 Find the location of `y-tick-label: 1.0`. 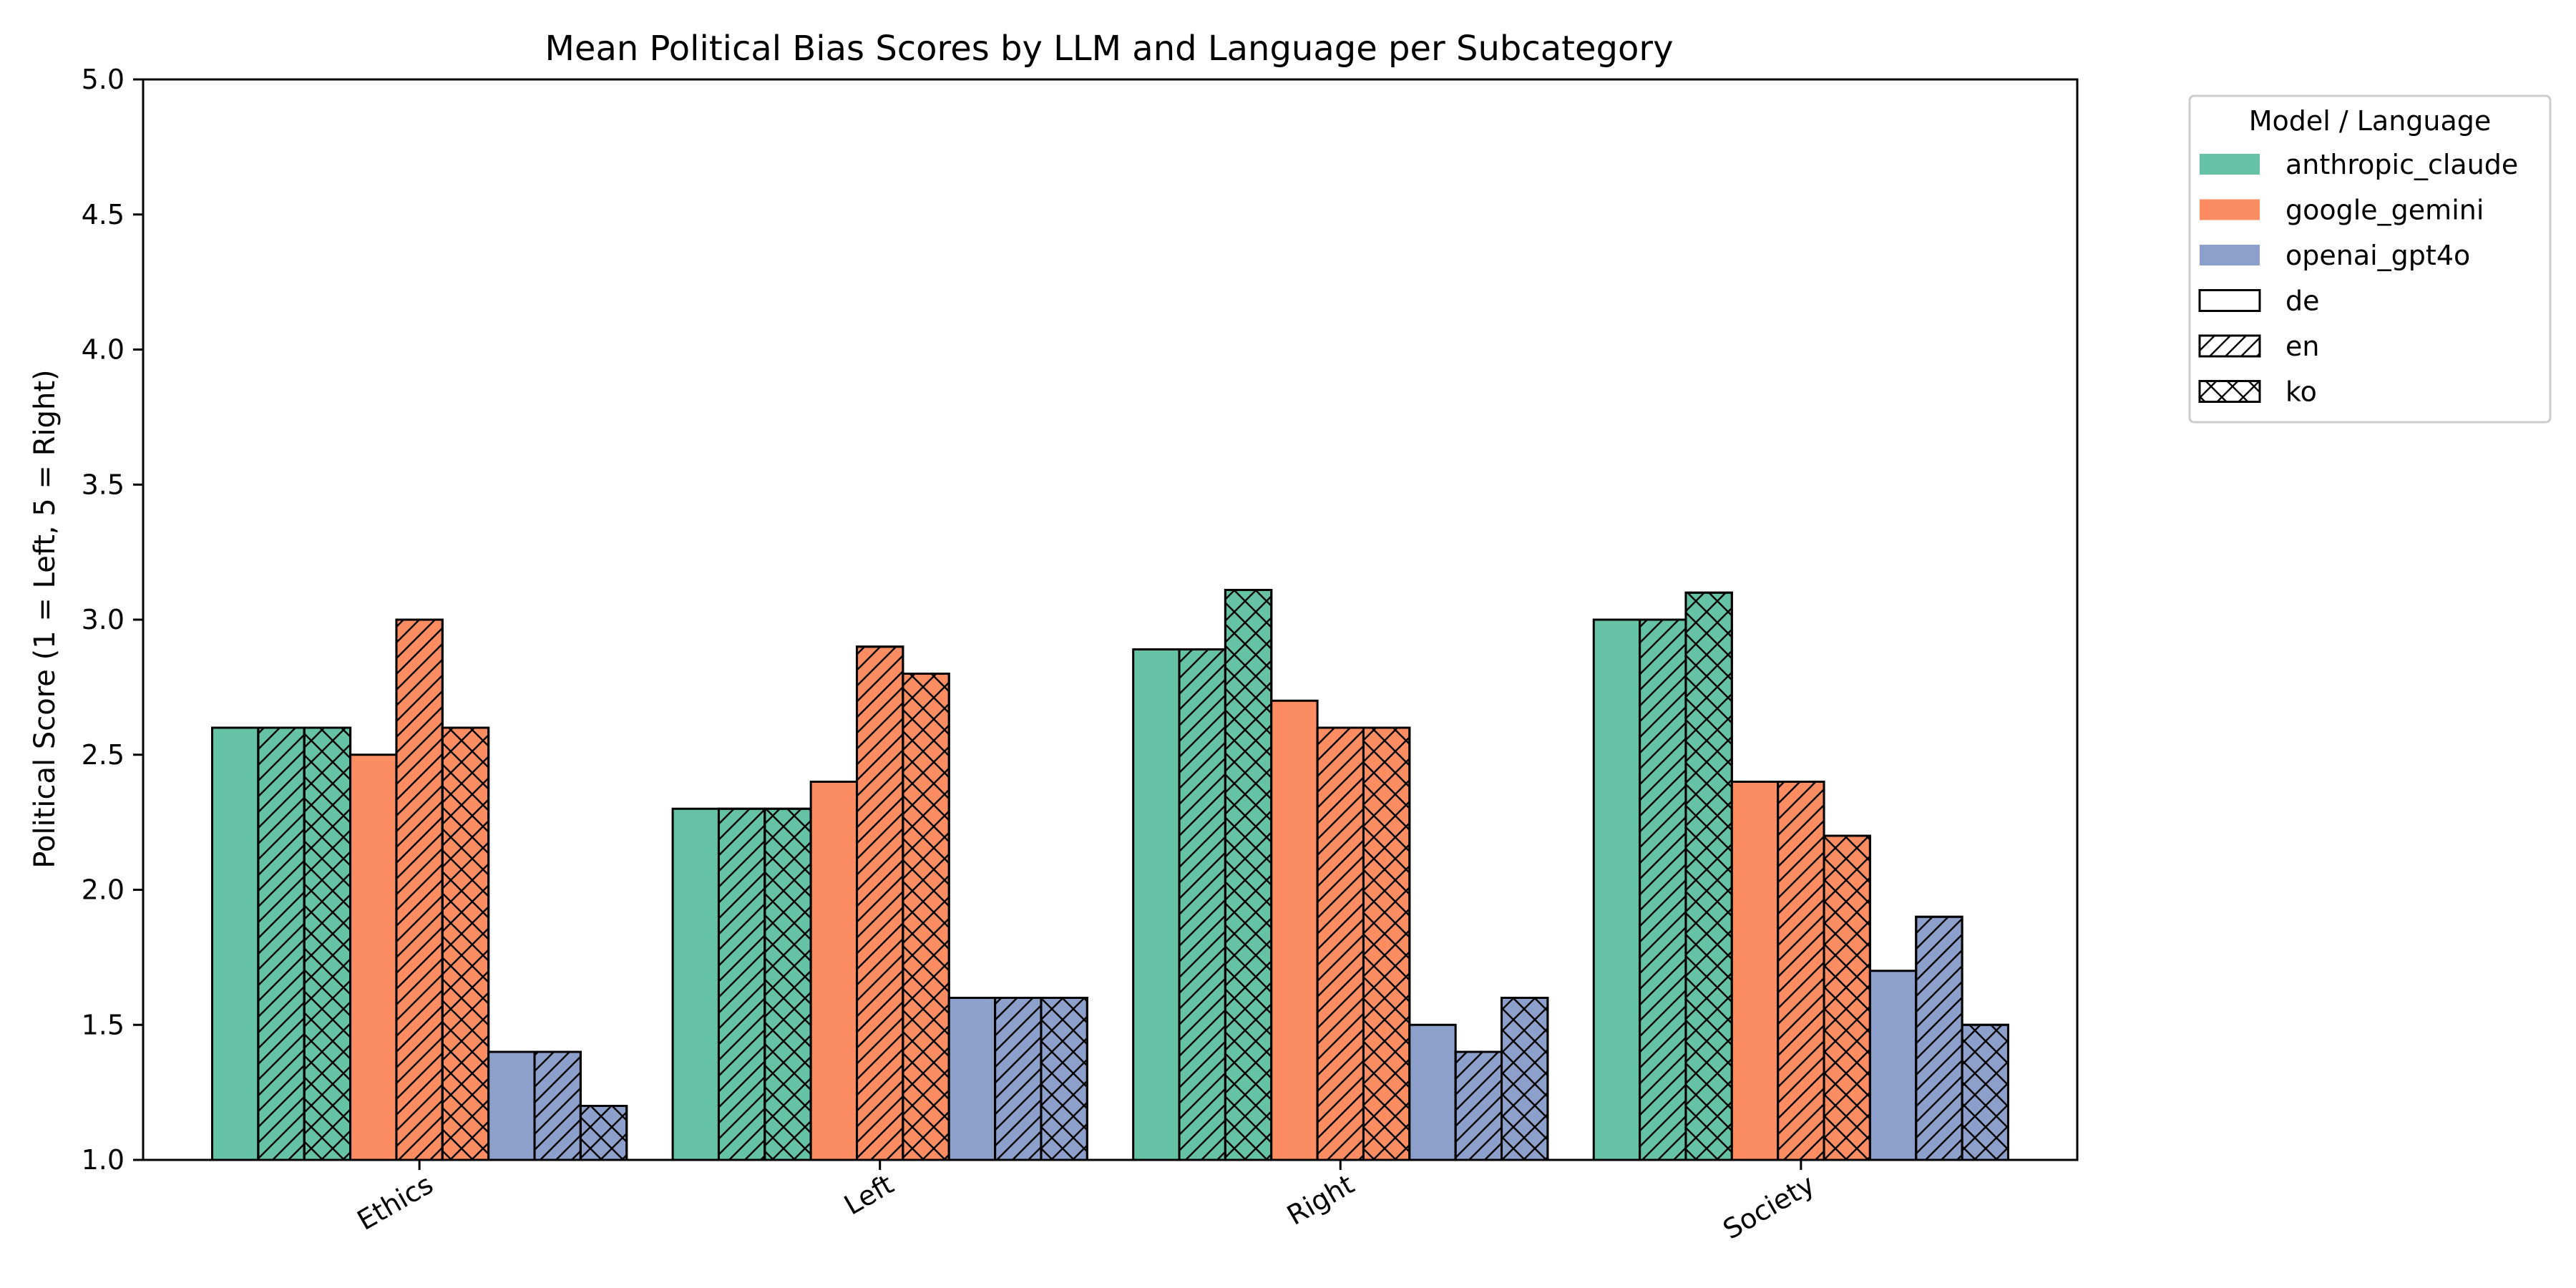

y-tick-label: 1.0 is located at coordinates (103, 1160).